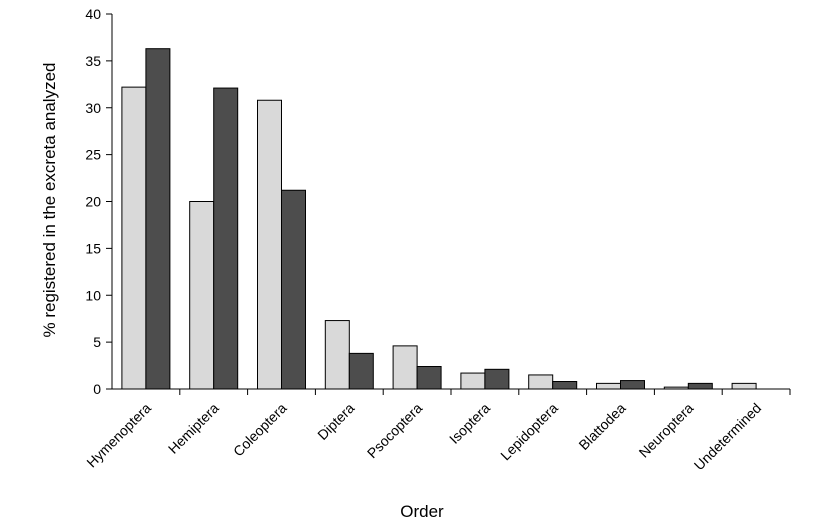 This screenshot has height=530, width=813. Describe the element at coordinates (118, 435) in the screenshot. I see `category-label: Hymenoptera` at that location.